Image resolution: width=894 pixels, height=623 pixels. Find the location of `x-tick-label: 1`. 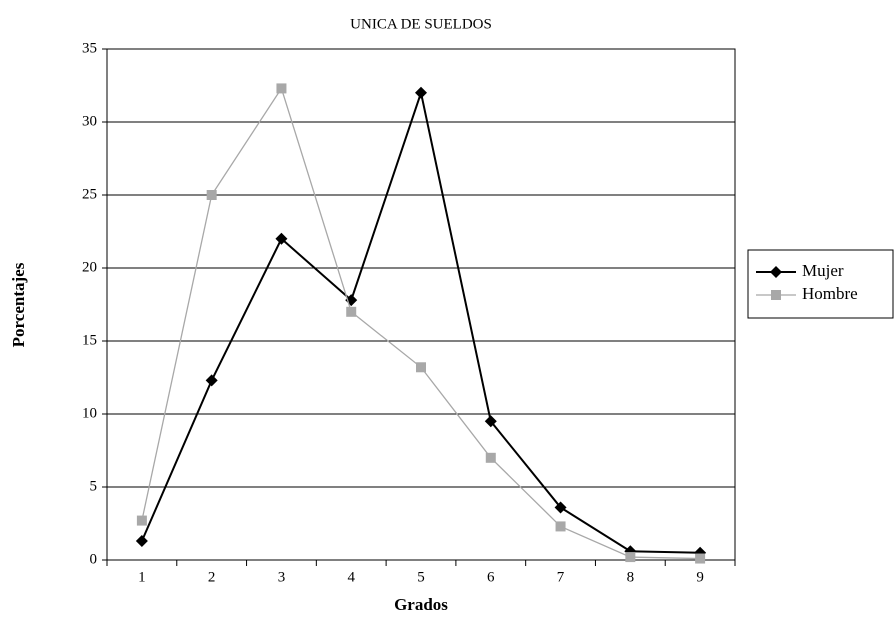

x-tick-label: 1 is located at coordinates (142, 577).